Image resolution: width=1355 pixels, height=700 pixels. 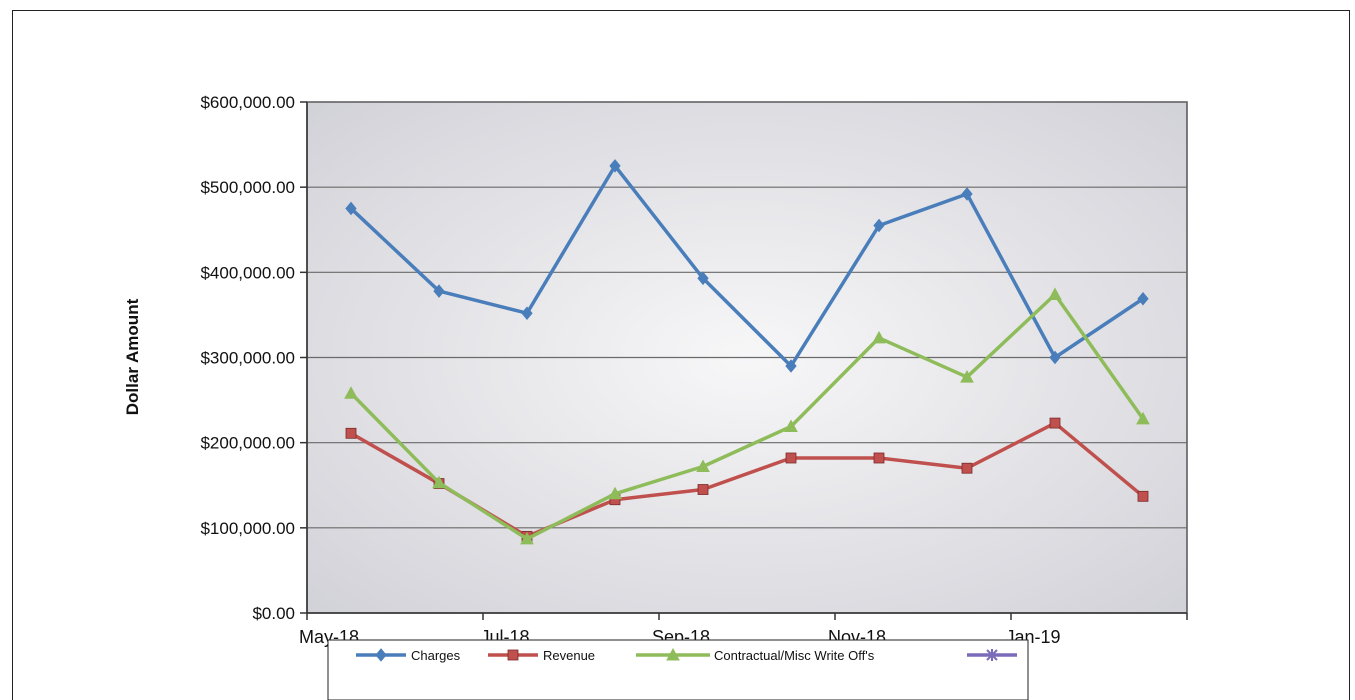 What do you see at coordinates (436, 655) in the screenshot?
I see `legend-label: Charges` at bounding box center [436, 655].